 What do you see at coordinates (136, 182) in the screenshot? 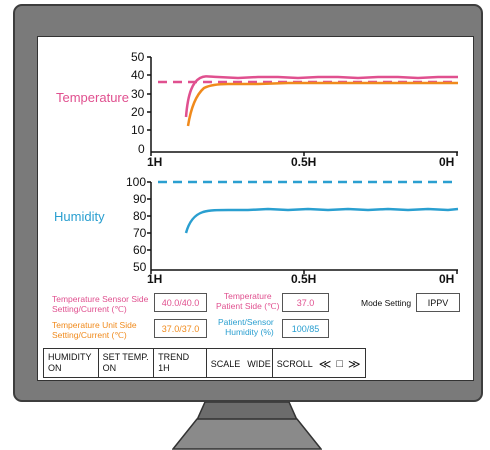
I see `hum-y-tick-100: 100` at bounding box center [136, 182].